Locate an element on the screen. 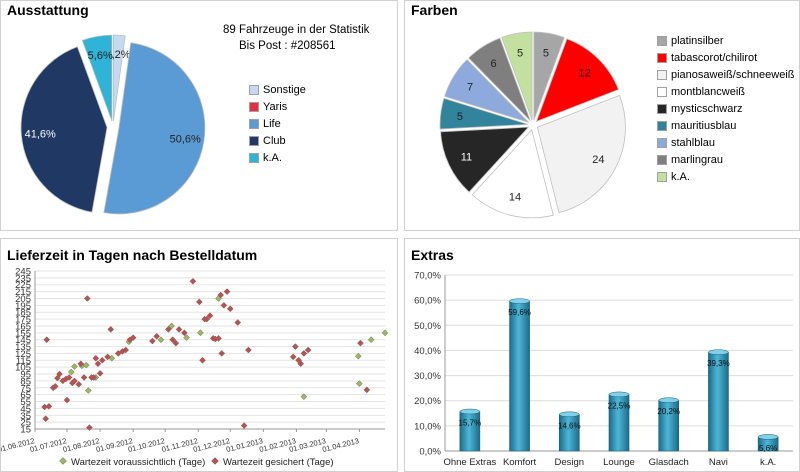  y-tick-label: 15 is located at coordinates (25, 430).